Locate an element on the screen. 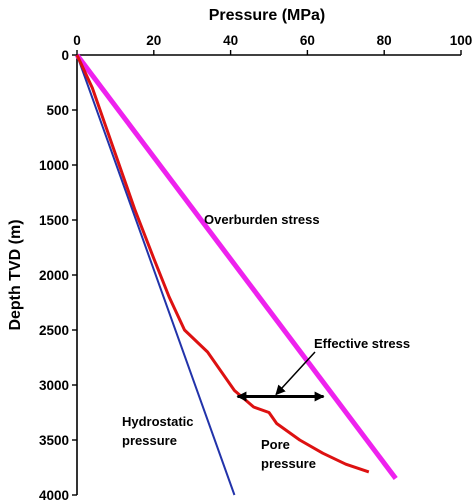  effective-stress-pointer is located at coordinates (295, 373).